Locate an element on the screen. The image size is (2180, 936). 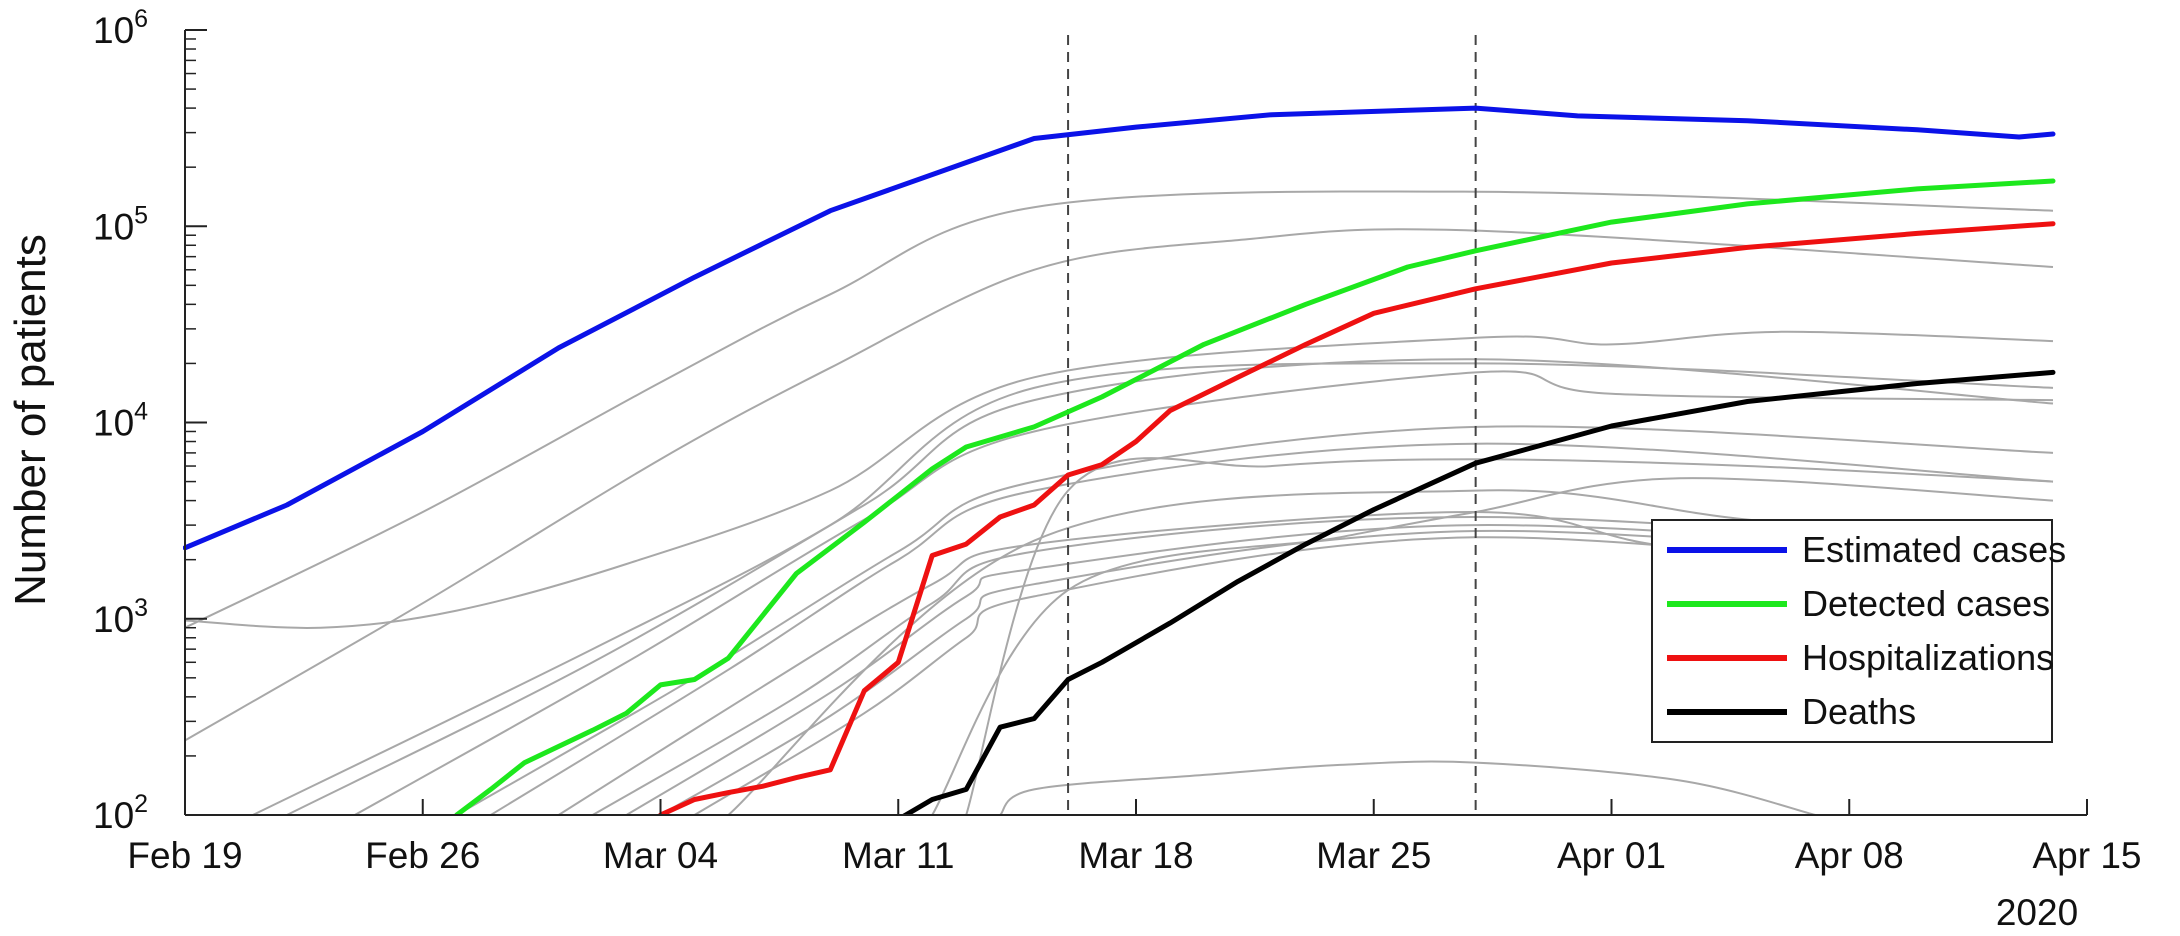
legend-label: Hospitalizations is located at coordinates (1928, 657).